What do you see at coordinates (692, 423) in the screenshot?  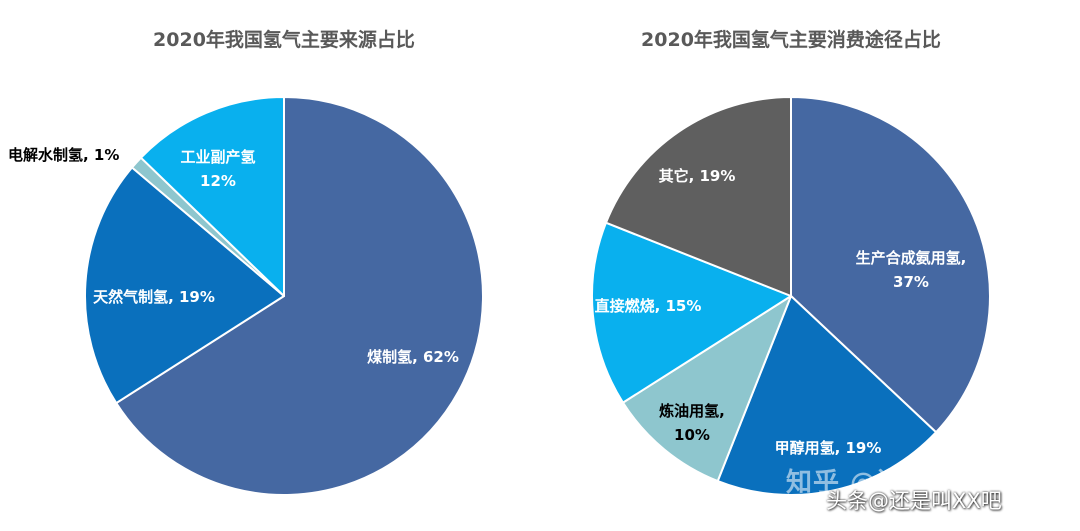 I see `slice-label: 炼油用氢, 10%` at bounding box center [692, 423].